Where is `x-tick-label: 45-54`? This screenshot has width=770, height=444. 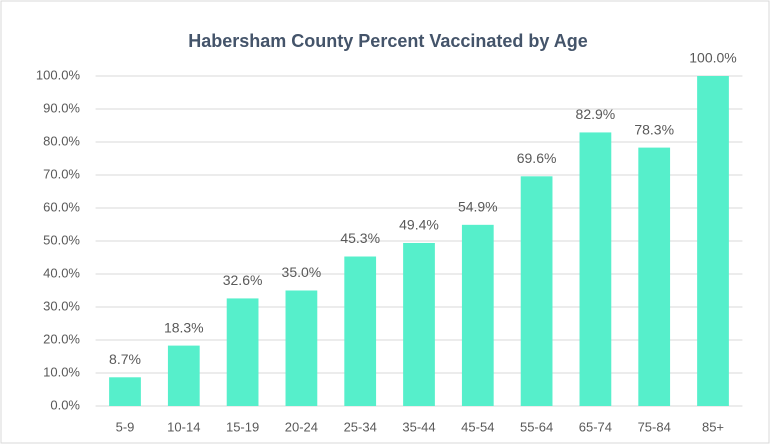 x-tick-label: 45-54 is located at coordinates (477, 426).